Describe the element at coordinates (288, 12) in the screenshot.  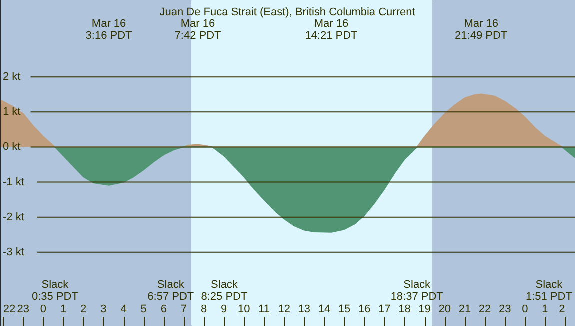
I see `text: Juan De Fuca Strait (East), British Columbia Current` at that location.